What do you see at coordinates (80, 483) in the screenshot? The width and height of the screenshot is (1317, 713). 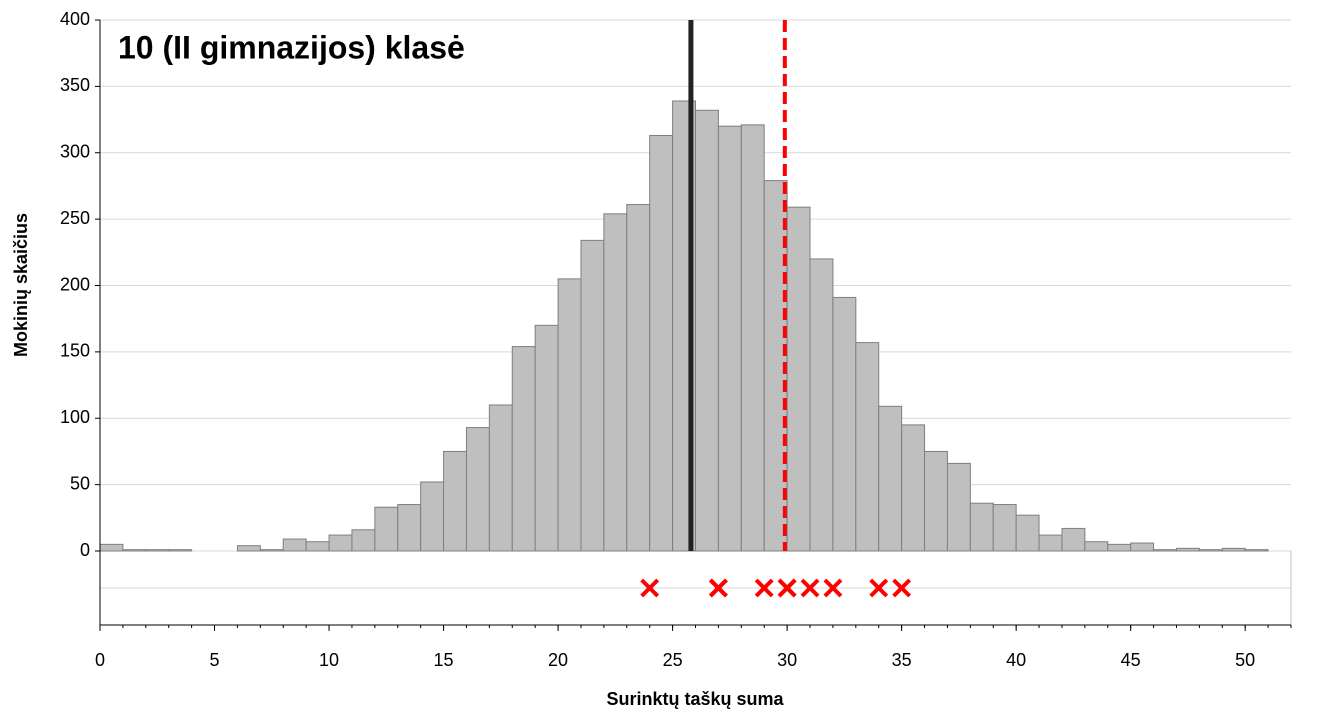 I see `y-tick-label: 50` at bounding box center [80, 483].